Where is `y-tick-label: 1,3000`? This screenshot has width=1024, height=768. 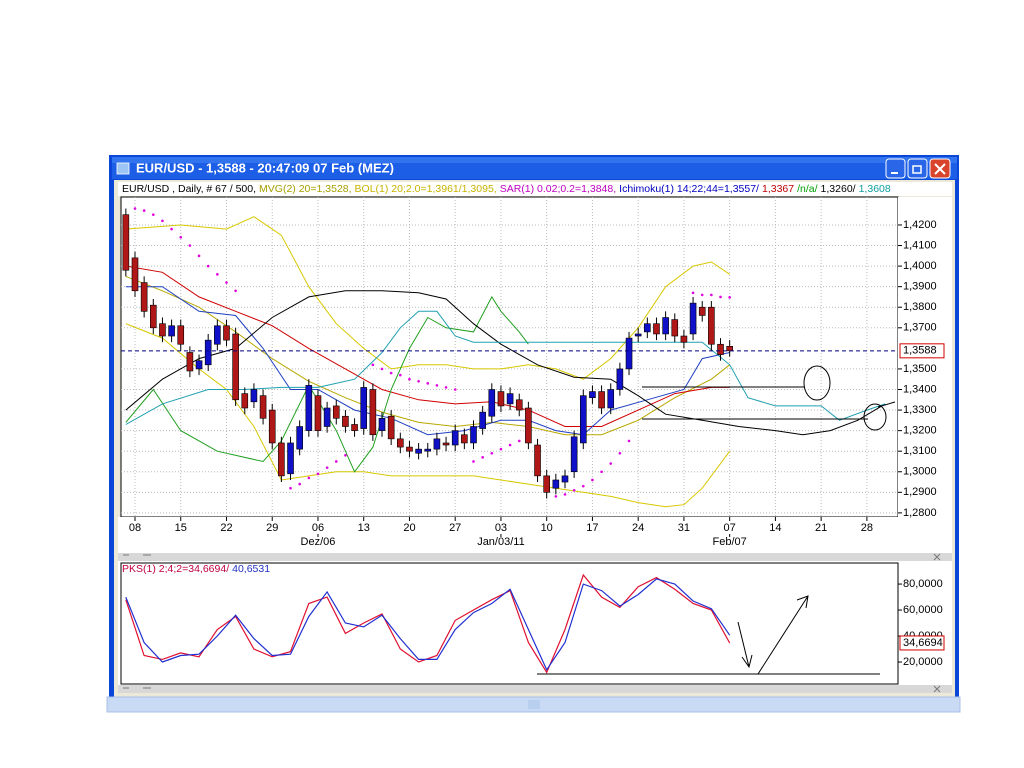
y-tick-label: 1,3000 is located at coordinates (920, 472).